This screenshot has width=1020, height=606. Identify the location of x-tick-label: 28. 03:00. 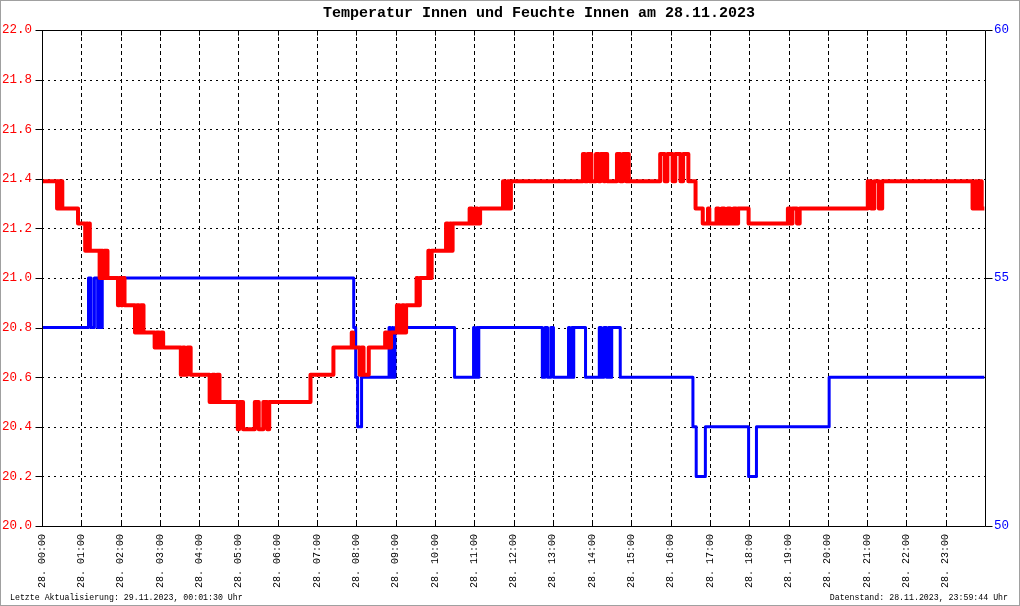
(160, 561).